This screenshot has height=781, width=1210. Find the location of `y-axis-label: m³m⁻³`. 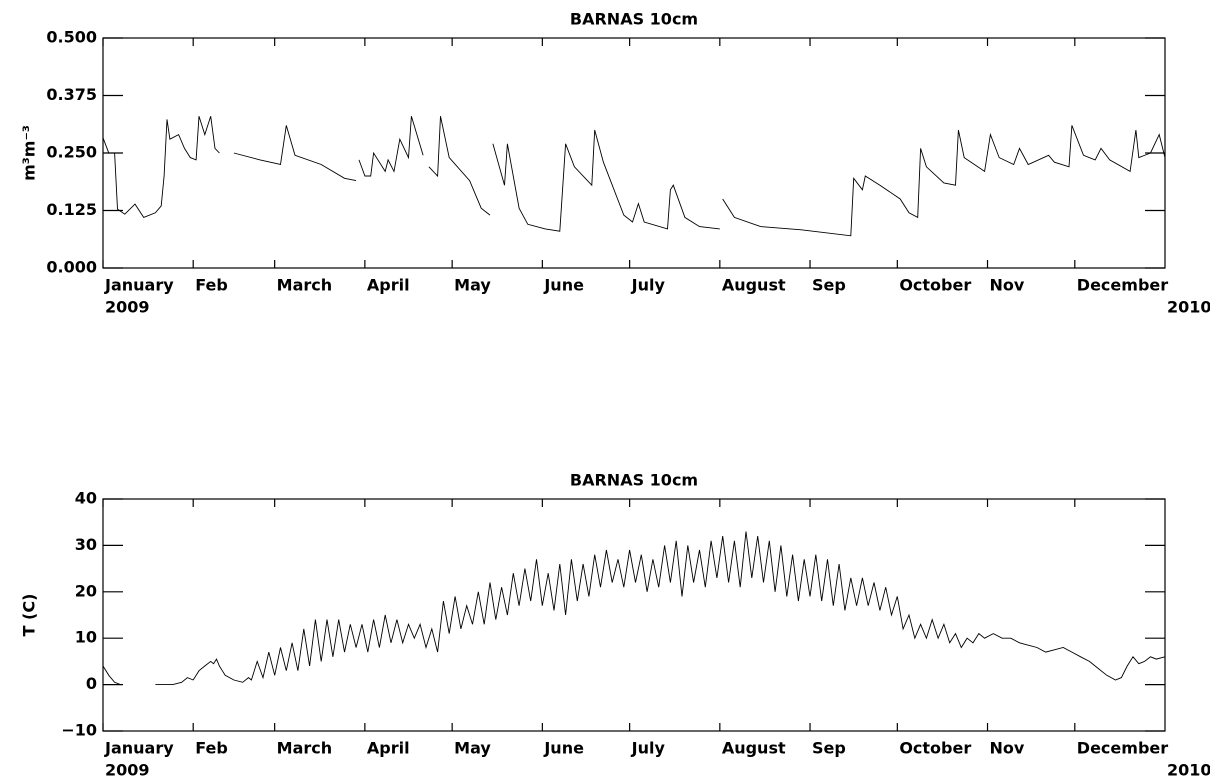

y-axis-label: m³m⁻³ is located at coordinates (29, 153).